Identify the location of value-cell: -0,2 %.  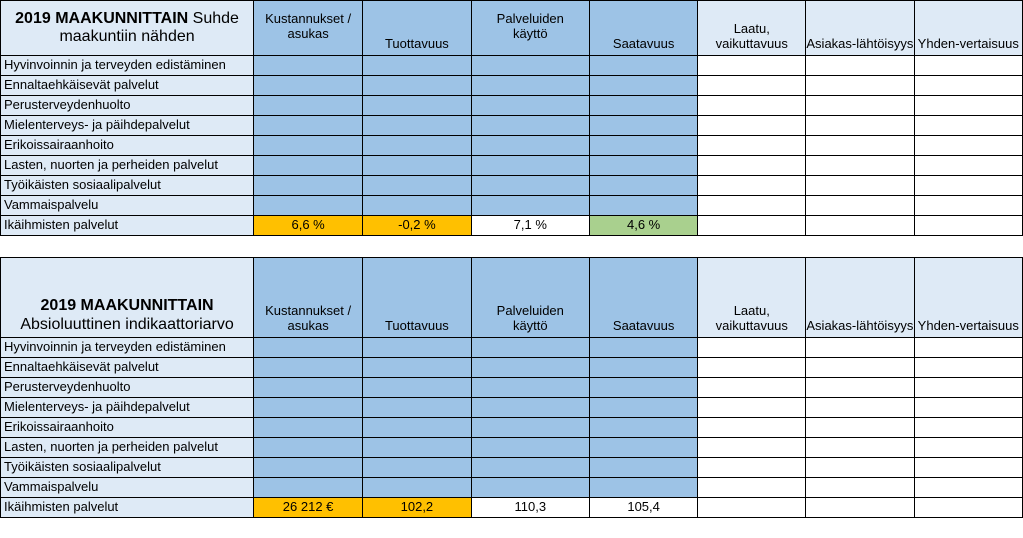
(417, 225).